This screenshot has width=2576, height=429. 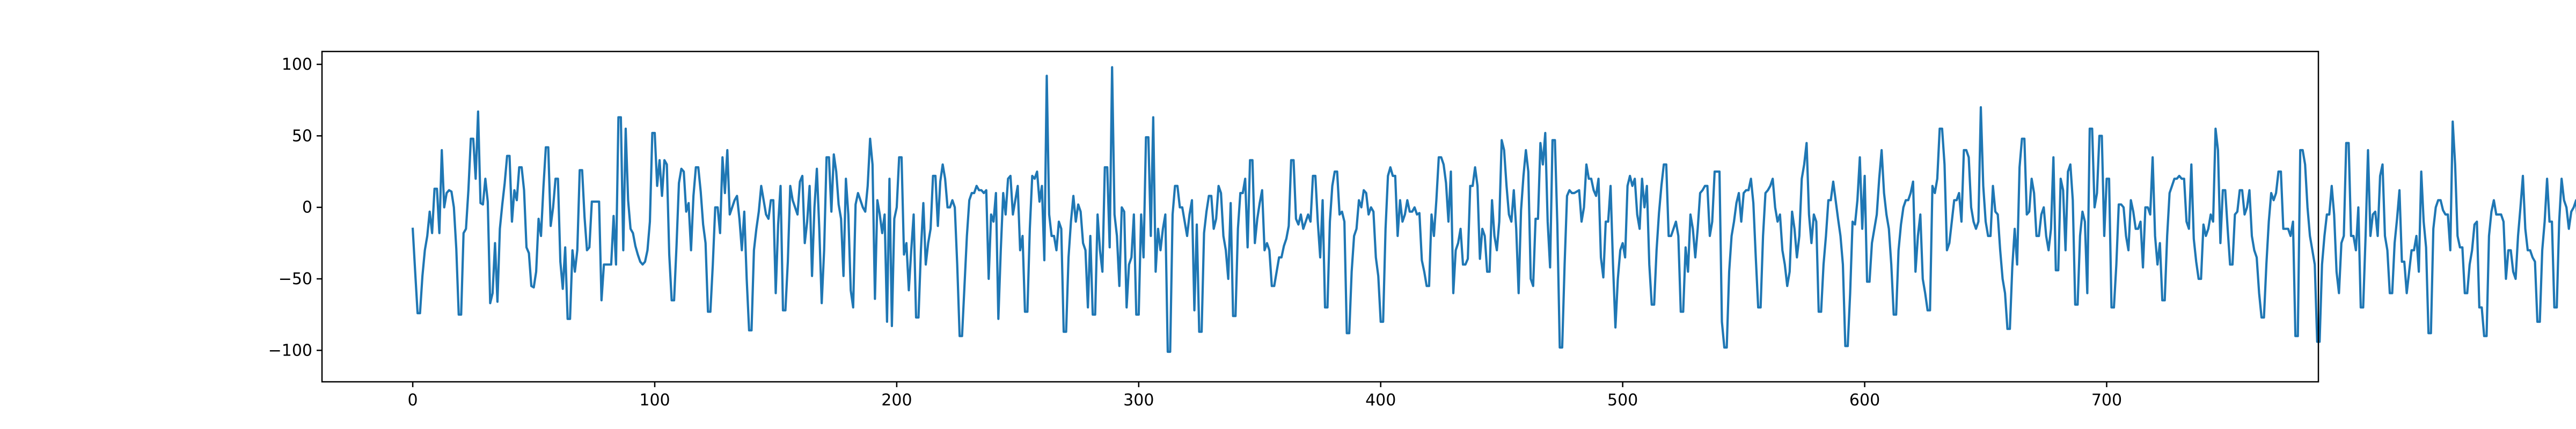 What do you see at coordinates (413, 400) in the screenshot?
I see `x-tick-label: 0` at bounding box center [413, 400].